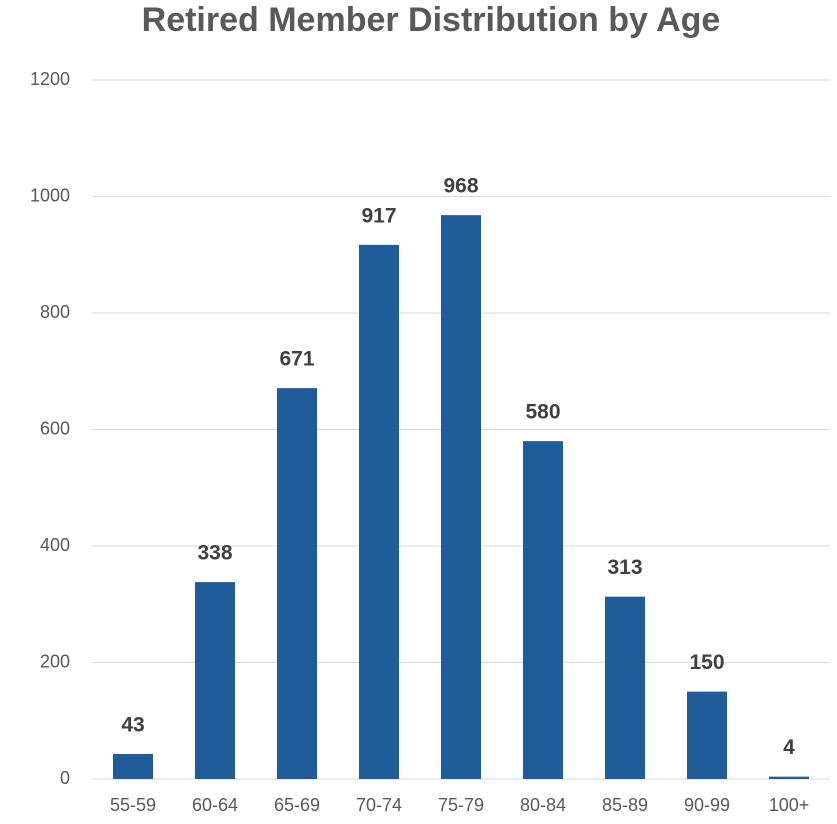 The image size is (837, 824). What do you see at coordinates (50, 195) in the screenshot?
I see `y-tick-label: 1000` at bounding box center [50, 195].